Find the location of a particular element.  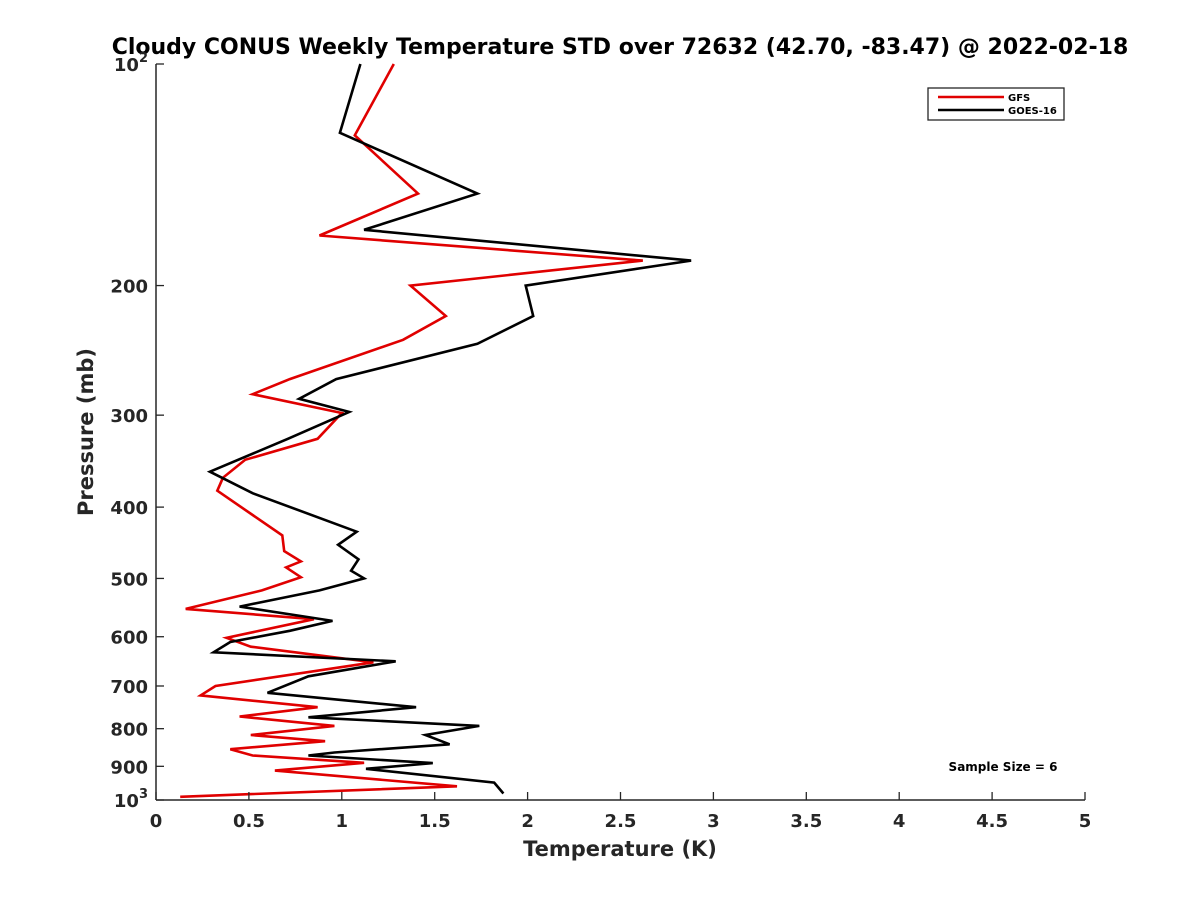

x-tick-label: 2.5 is located at coordinates (621, 821).